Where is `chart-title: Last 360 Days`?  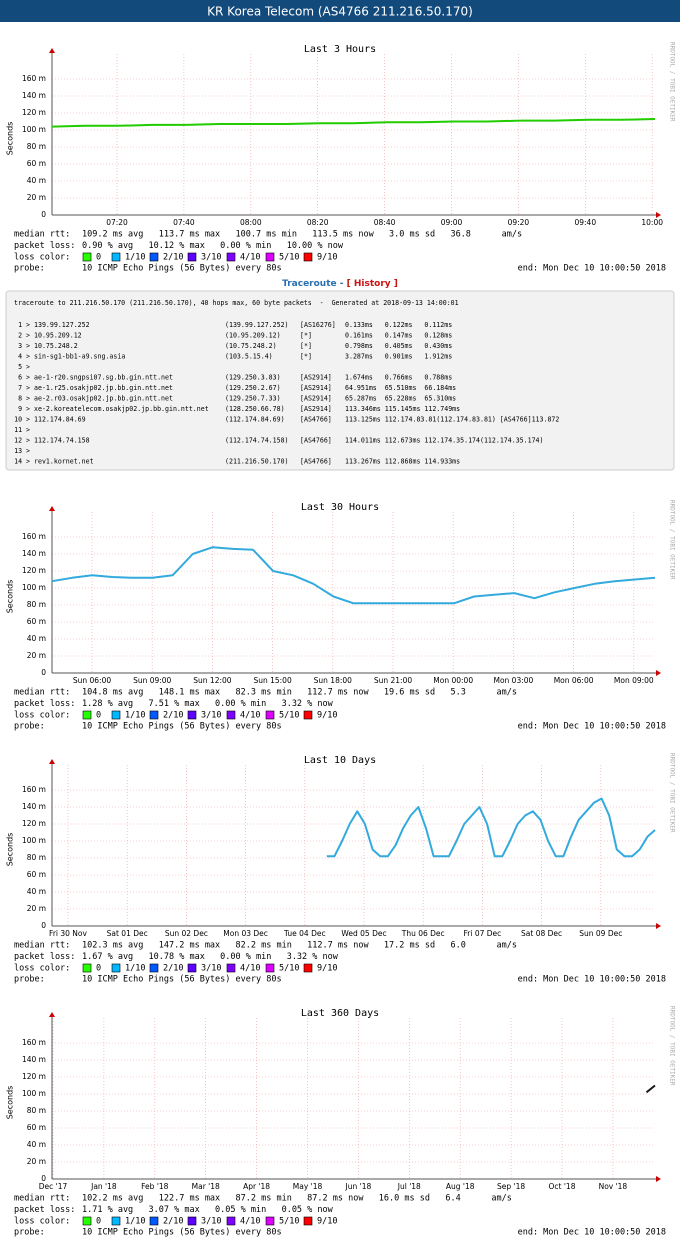 chart-title: Last 360 Days is located at coordinates (340, 1013).